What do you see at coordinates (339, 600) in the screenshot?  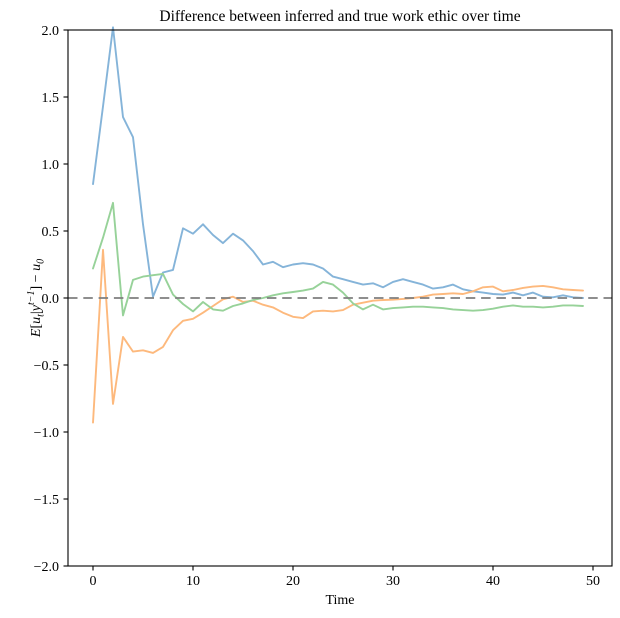 I see `x-axis-label: Time` at bounding box center [339, 600].